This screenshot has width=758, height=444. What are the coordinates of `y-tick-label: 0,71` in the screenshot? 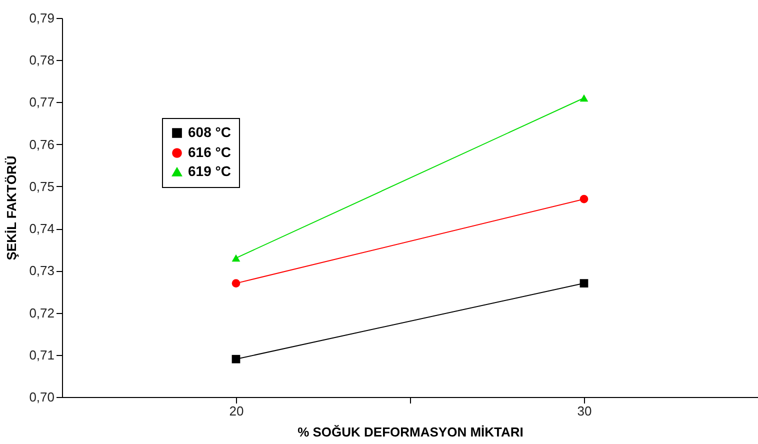 It's located at (41, 354).